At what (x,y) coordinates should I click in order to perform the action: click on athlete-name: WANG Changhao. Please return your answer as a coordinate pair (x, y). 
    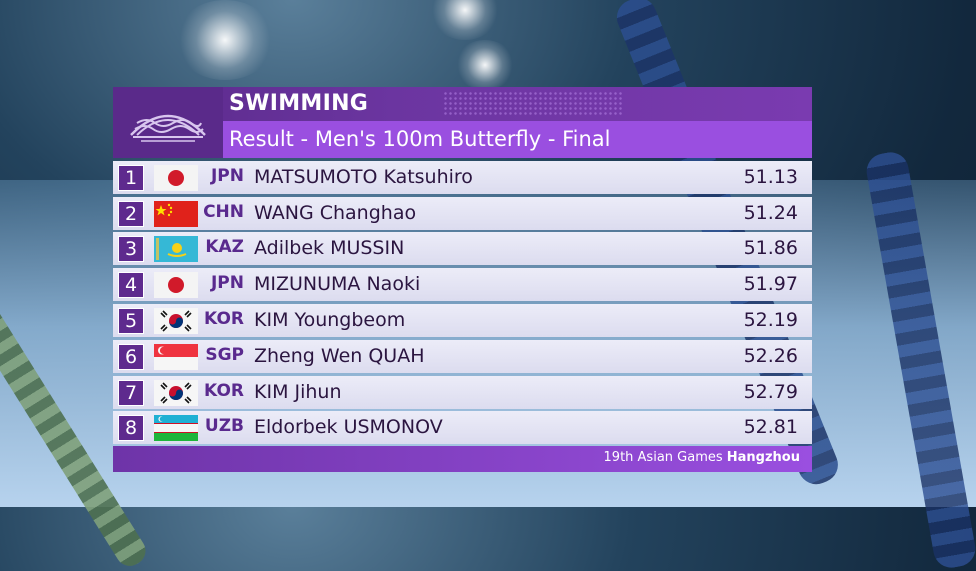
    Looking at the image, I should click on (335, 212).